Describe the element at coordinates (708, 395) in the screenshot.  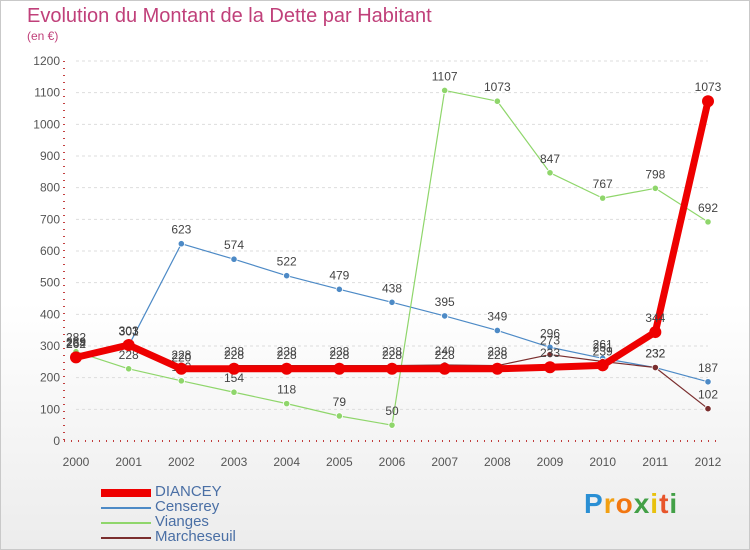
I see `data-label: 102` at that location.